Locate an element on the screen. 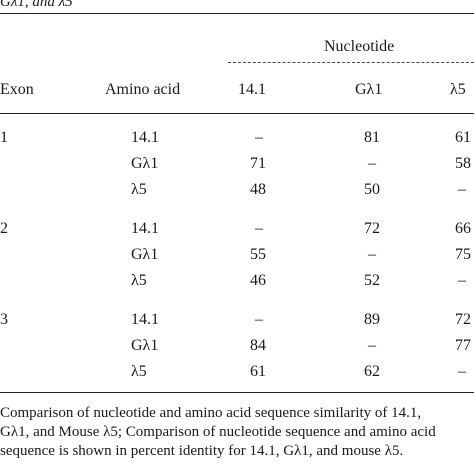 The image size is (474, 474). col-header-exon: Exon is located at coordinates (17, 89).